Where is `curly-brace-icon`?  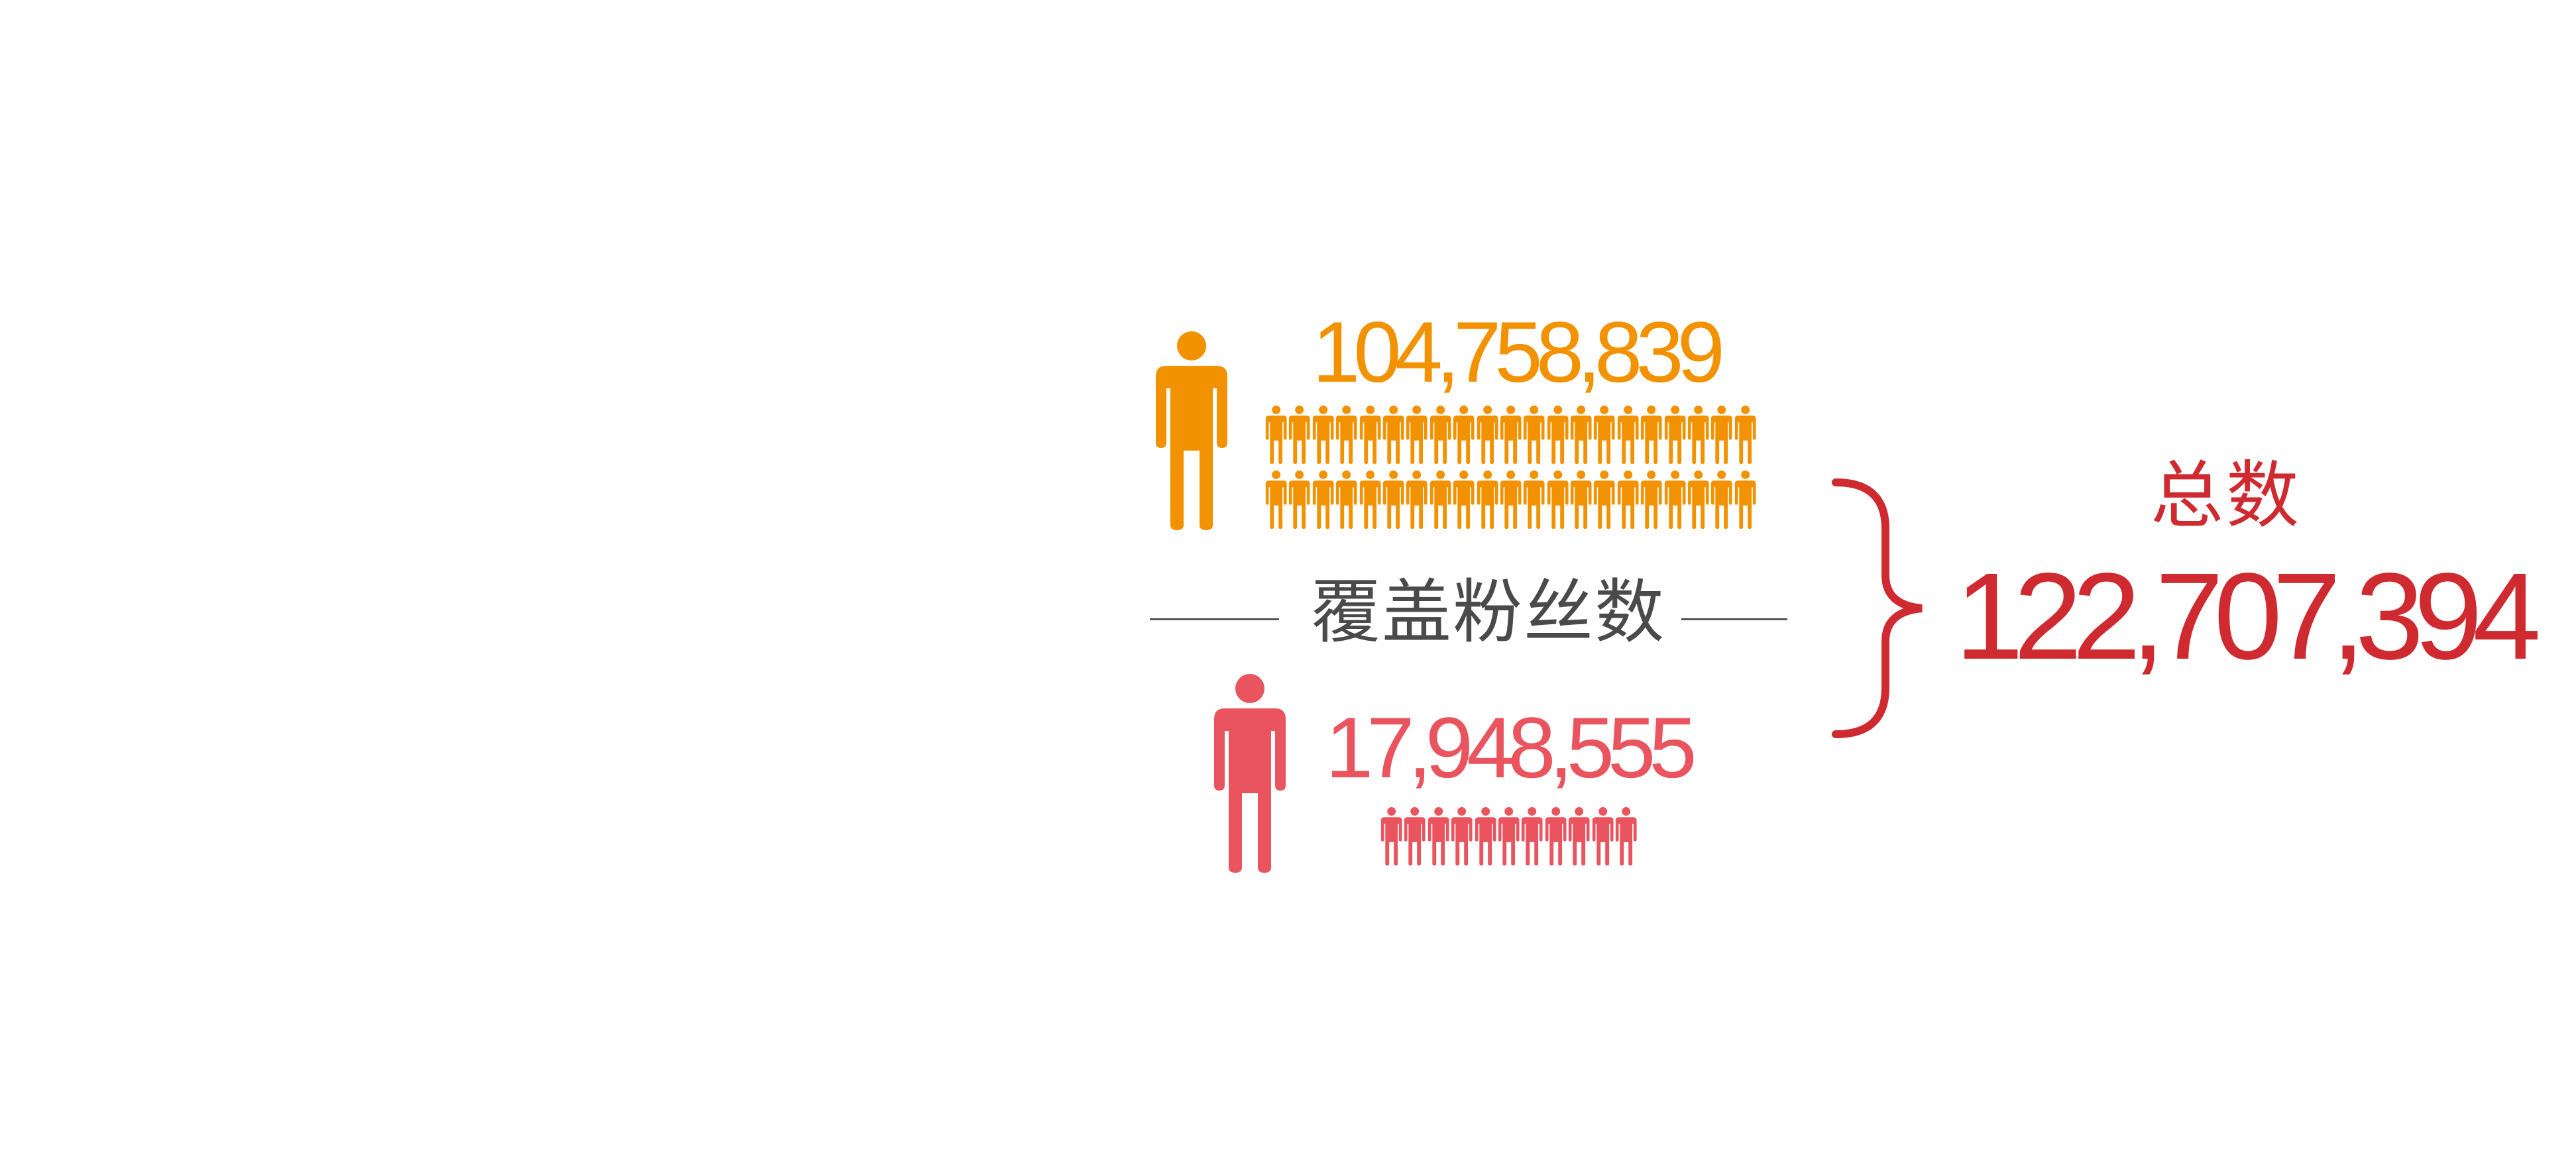
curly-brace-icon is located at coordinates (1879, 610).